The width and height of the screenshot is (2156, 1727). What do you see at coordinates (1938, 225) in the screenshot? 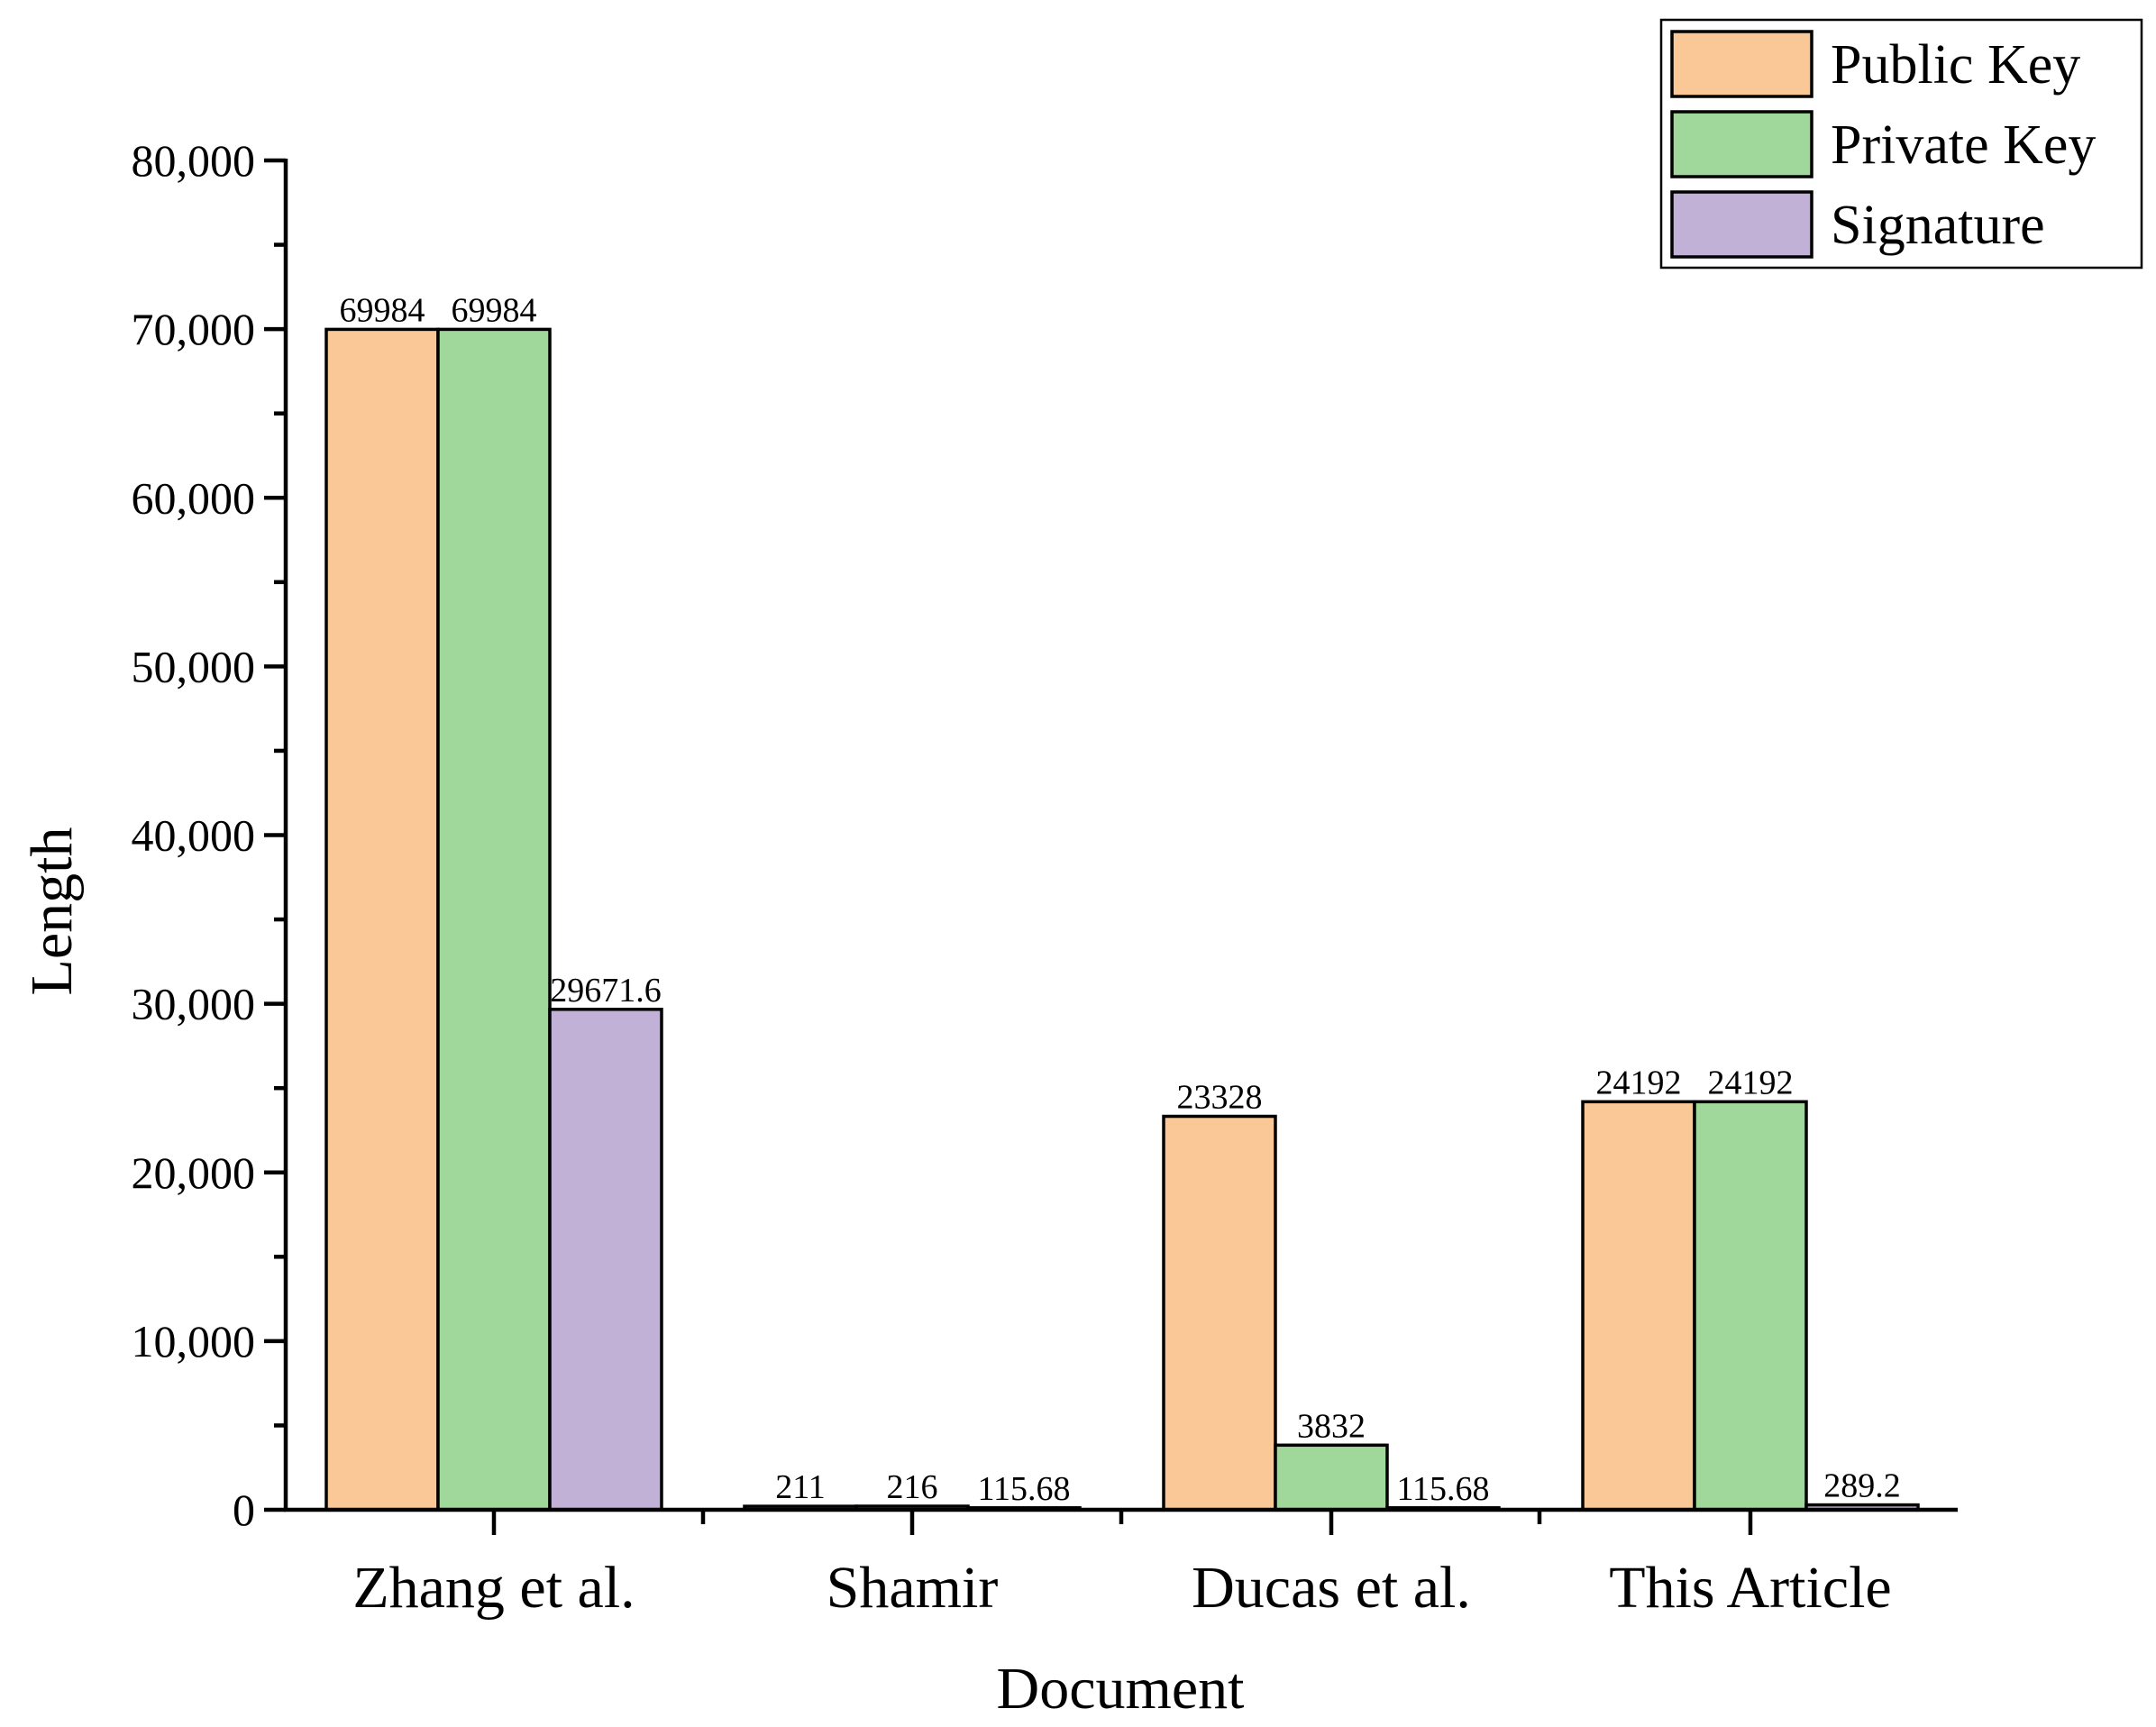
I see `legend-label-signature: Signature` at bounding box center [1938, 225].